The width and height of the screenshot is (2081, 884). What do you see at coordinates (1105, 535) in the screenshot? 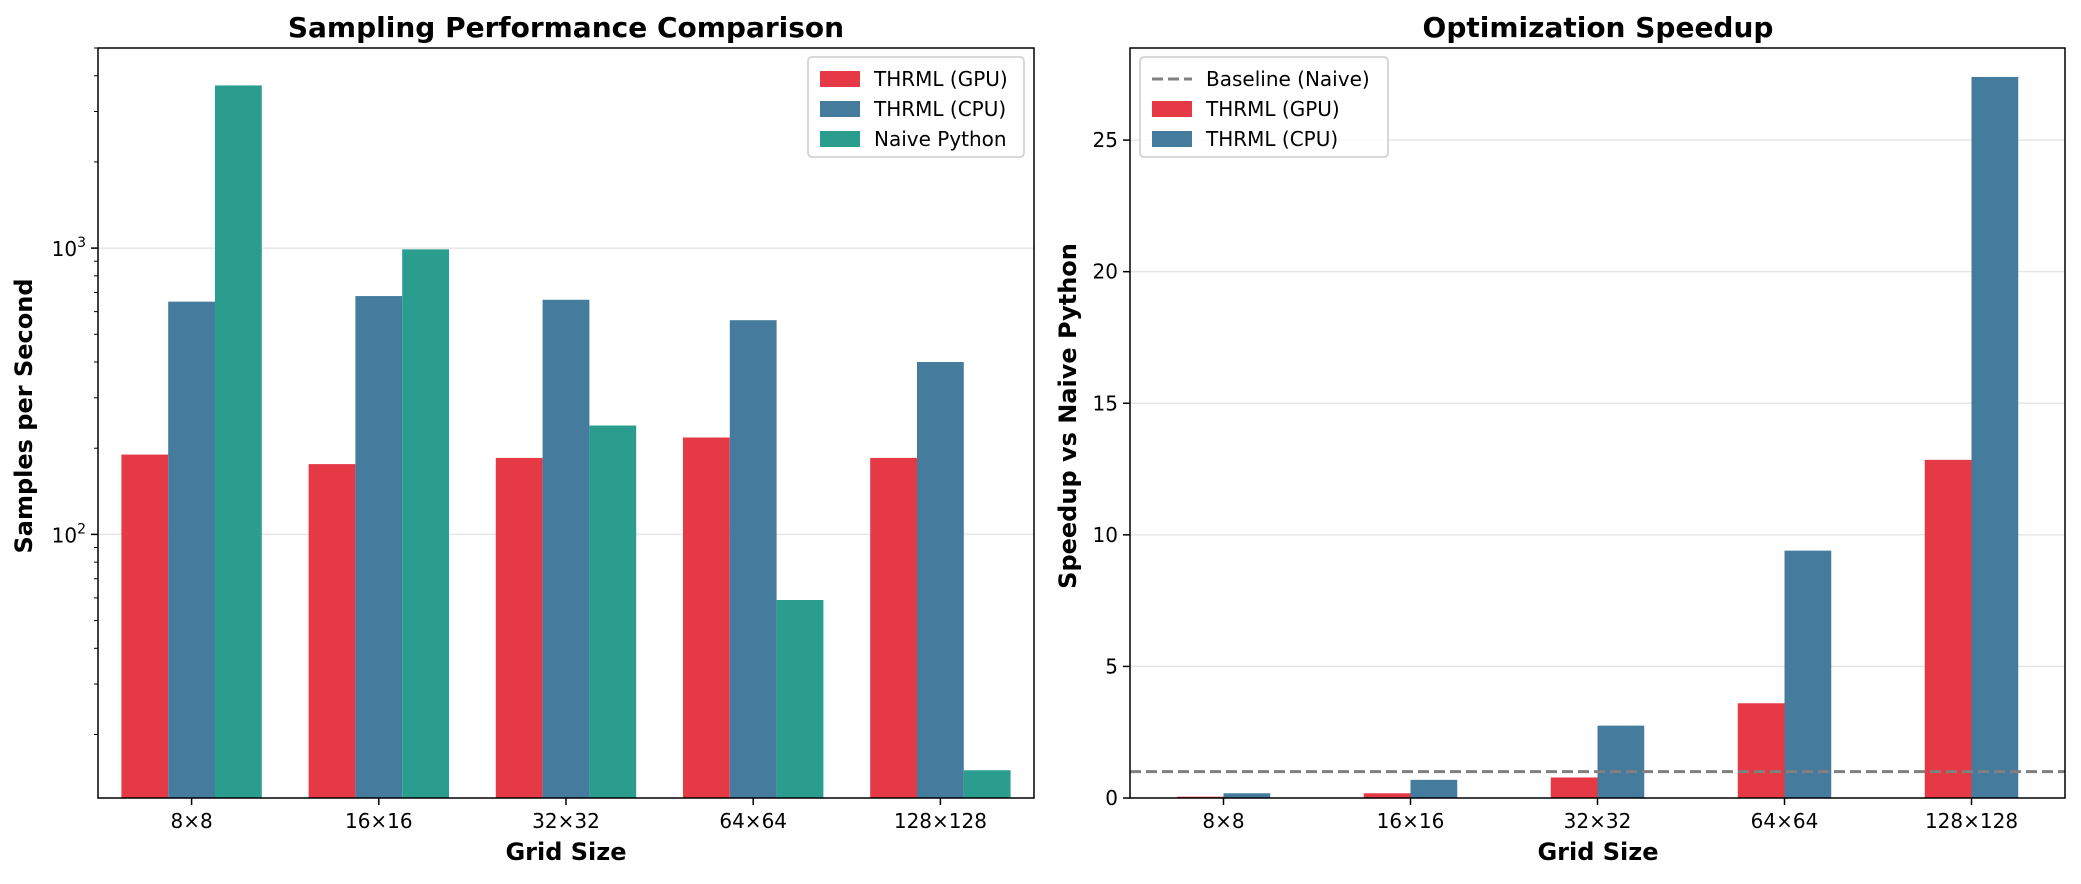
I see `right-y-tick-label: 10` at bounding box center [1105, 535].